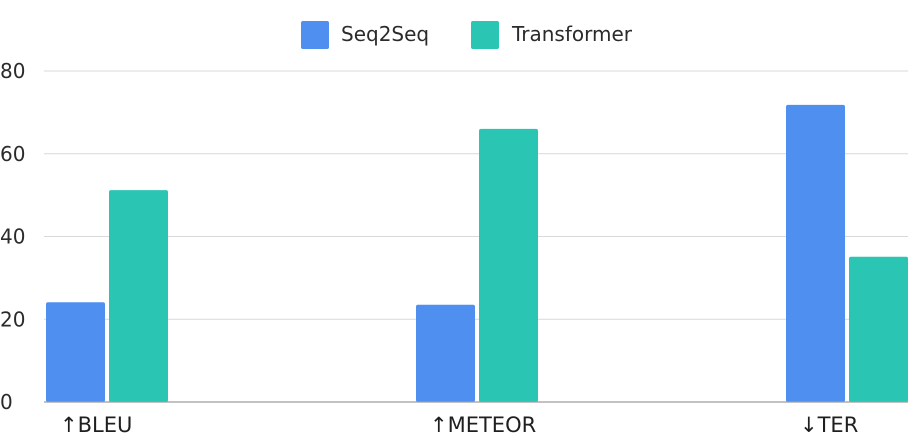  What do you see at coordinates (385, 34) in the screenshot?
I see `legend-label: Seq2Seq` at bounding box center [385, 34].